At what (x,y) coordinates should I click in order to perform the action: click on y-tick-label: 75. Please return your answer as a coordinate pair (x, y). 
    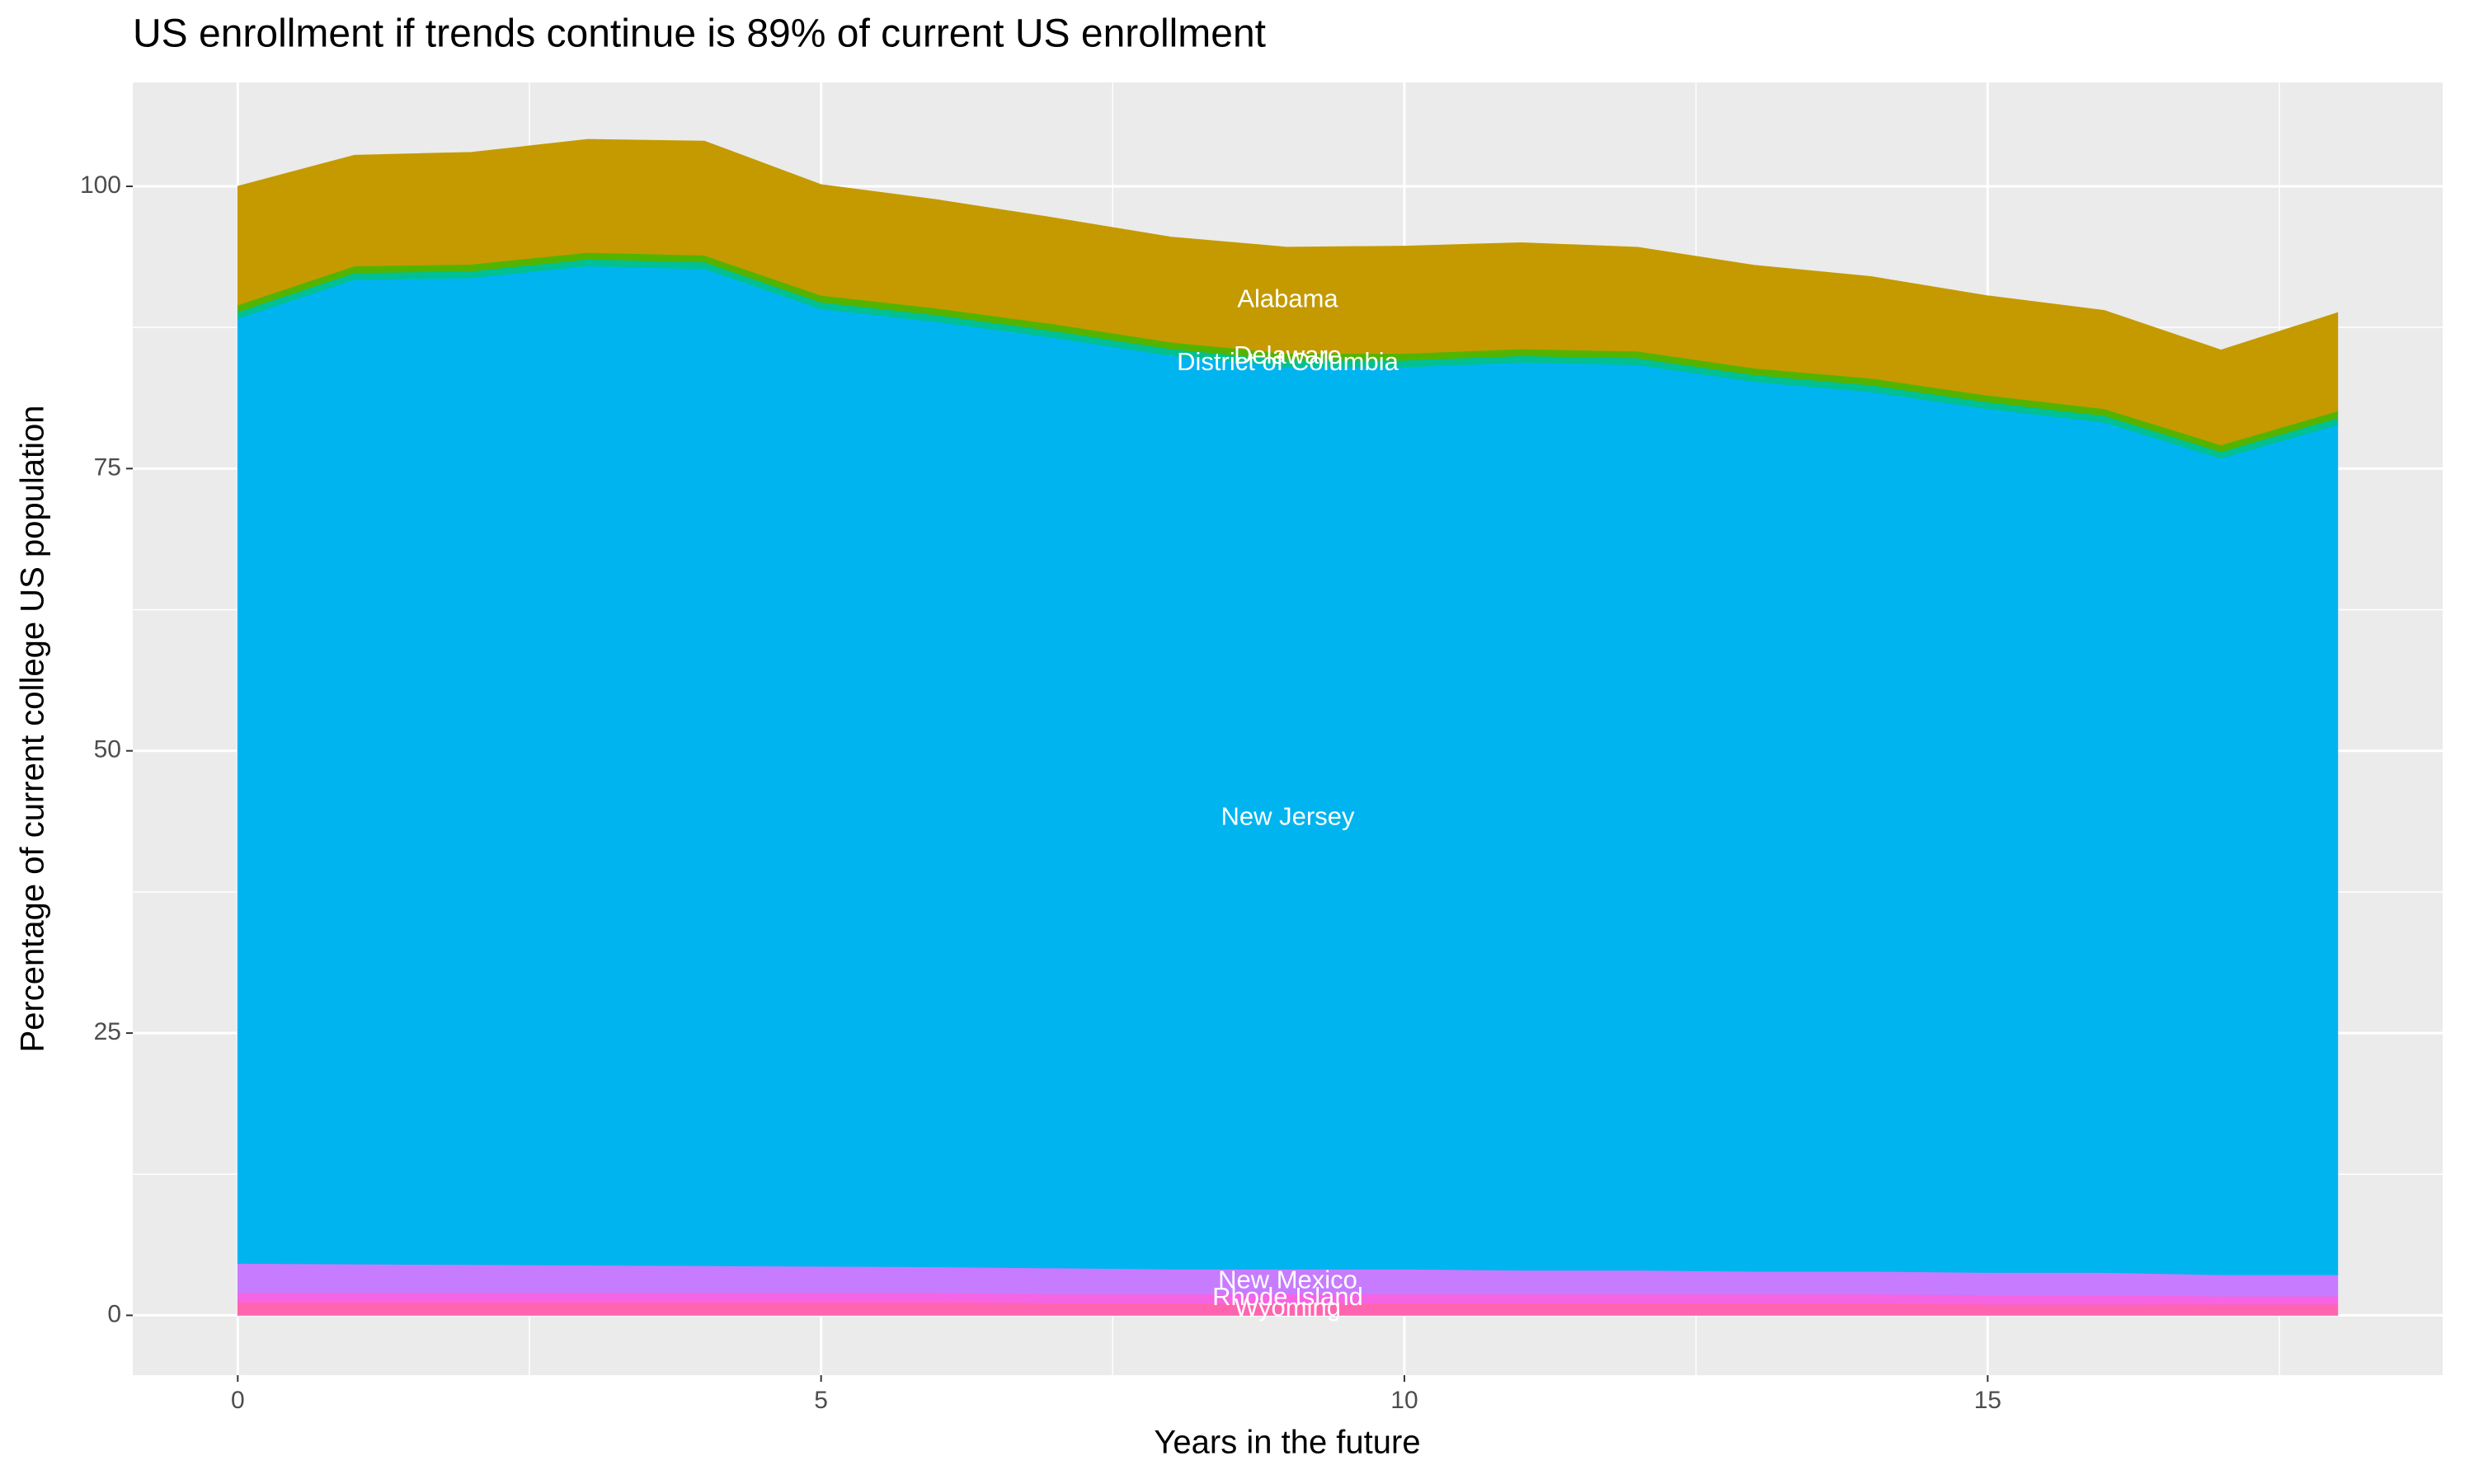
    Looking at the image, I should click on (107, 467).